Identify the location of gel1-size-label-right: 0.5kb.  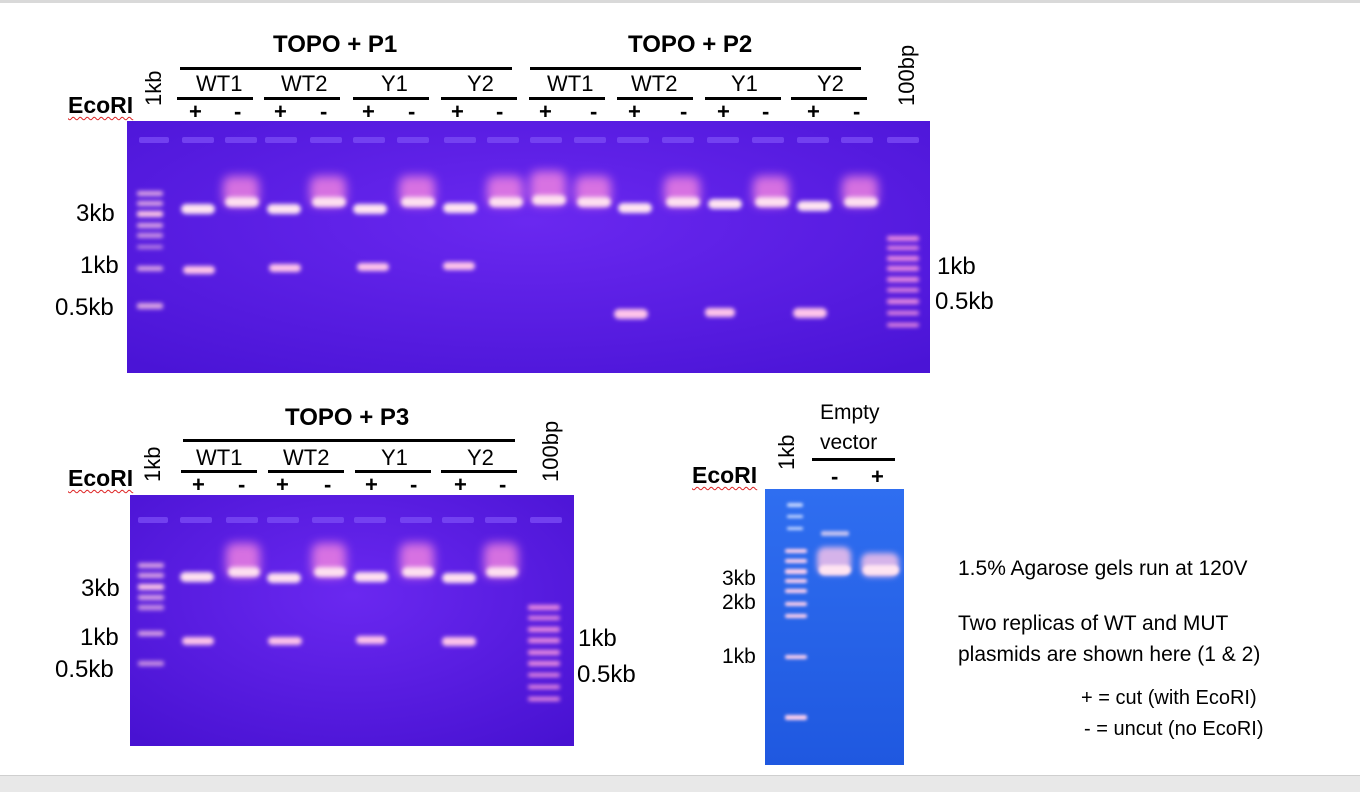
(964, 301).